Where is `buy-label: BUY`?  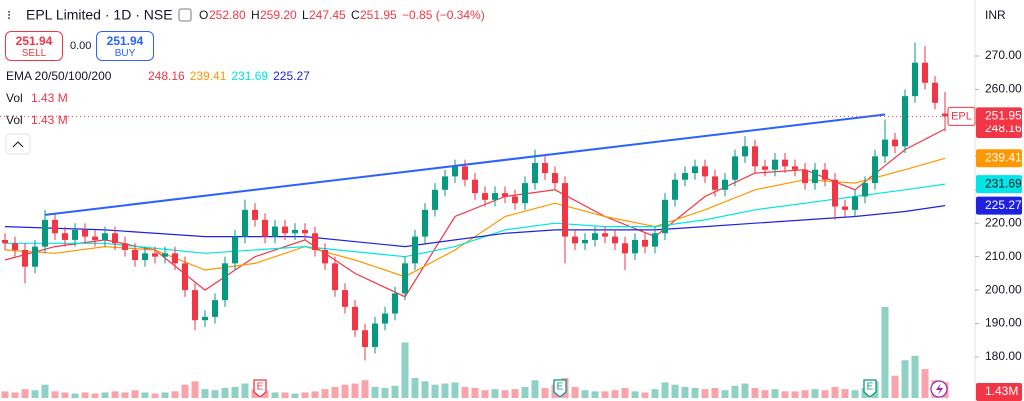
buy-label: BUY is located at coordinates (125, 53).